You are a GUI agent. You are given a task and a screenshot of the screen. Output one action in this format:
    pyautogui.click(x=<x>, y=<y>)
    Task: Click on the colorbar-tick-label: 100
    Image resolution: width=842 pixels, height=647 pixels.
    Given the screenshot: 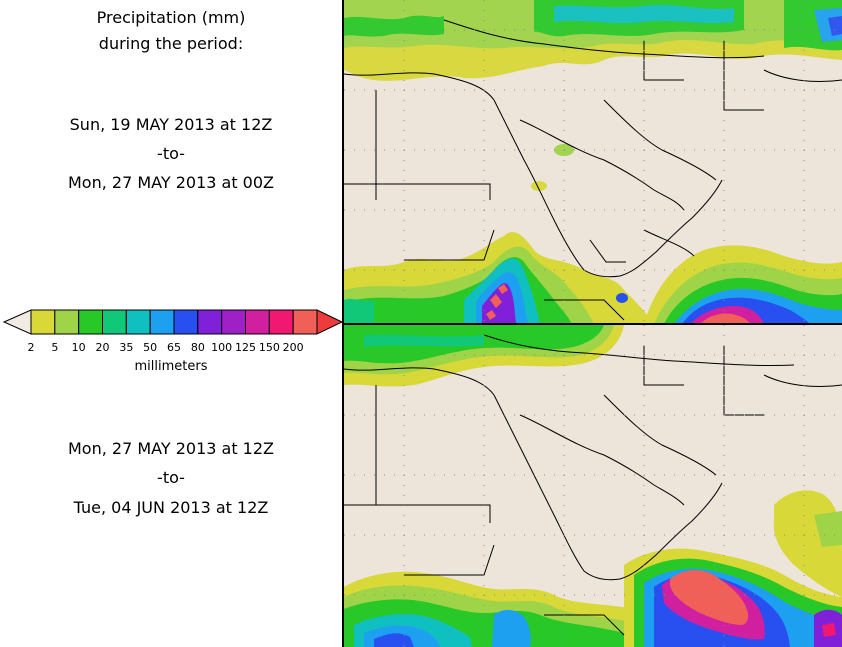 What is the action you would take?
    pyautogui.click(x=222, y=347)
    